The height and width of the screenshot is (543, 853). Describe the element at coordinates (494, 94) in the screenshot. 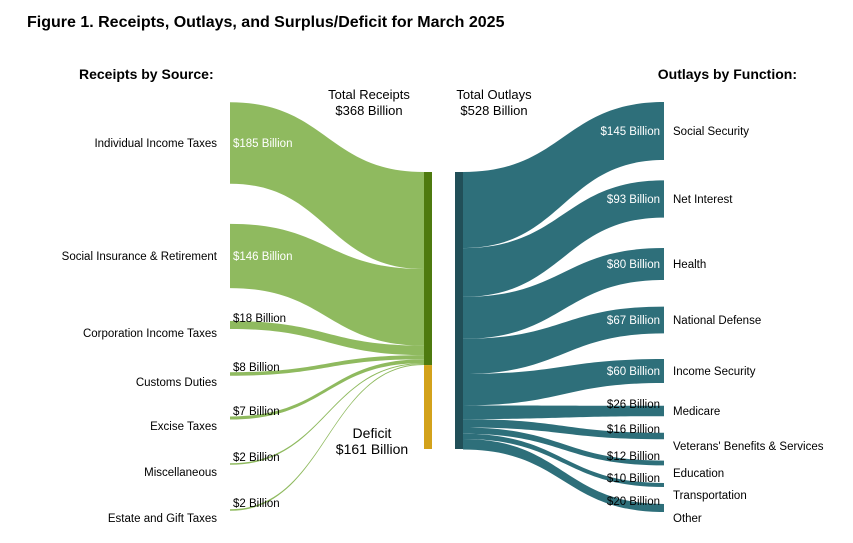

I see `total-outlays-title: Total Outlays` at that location.